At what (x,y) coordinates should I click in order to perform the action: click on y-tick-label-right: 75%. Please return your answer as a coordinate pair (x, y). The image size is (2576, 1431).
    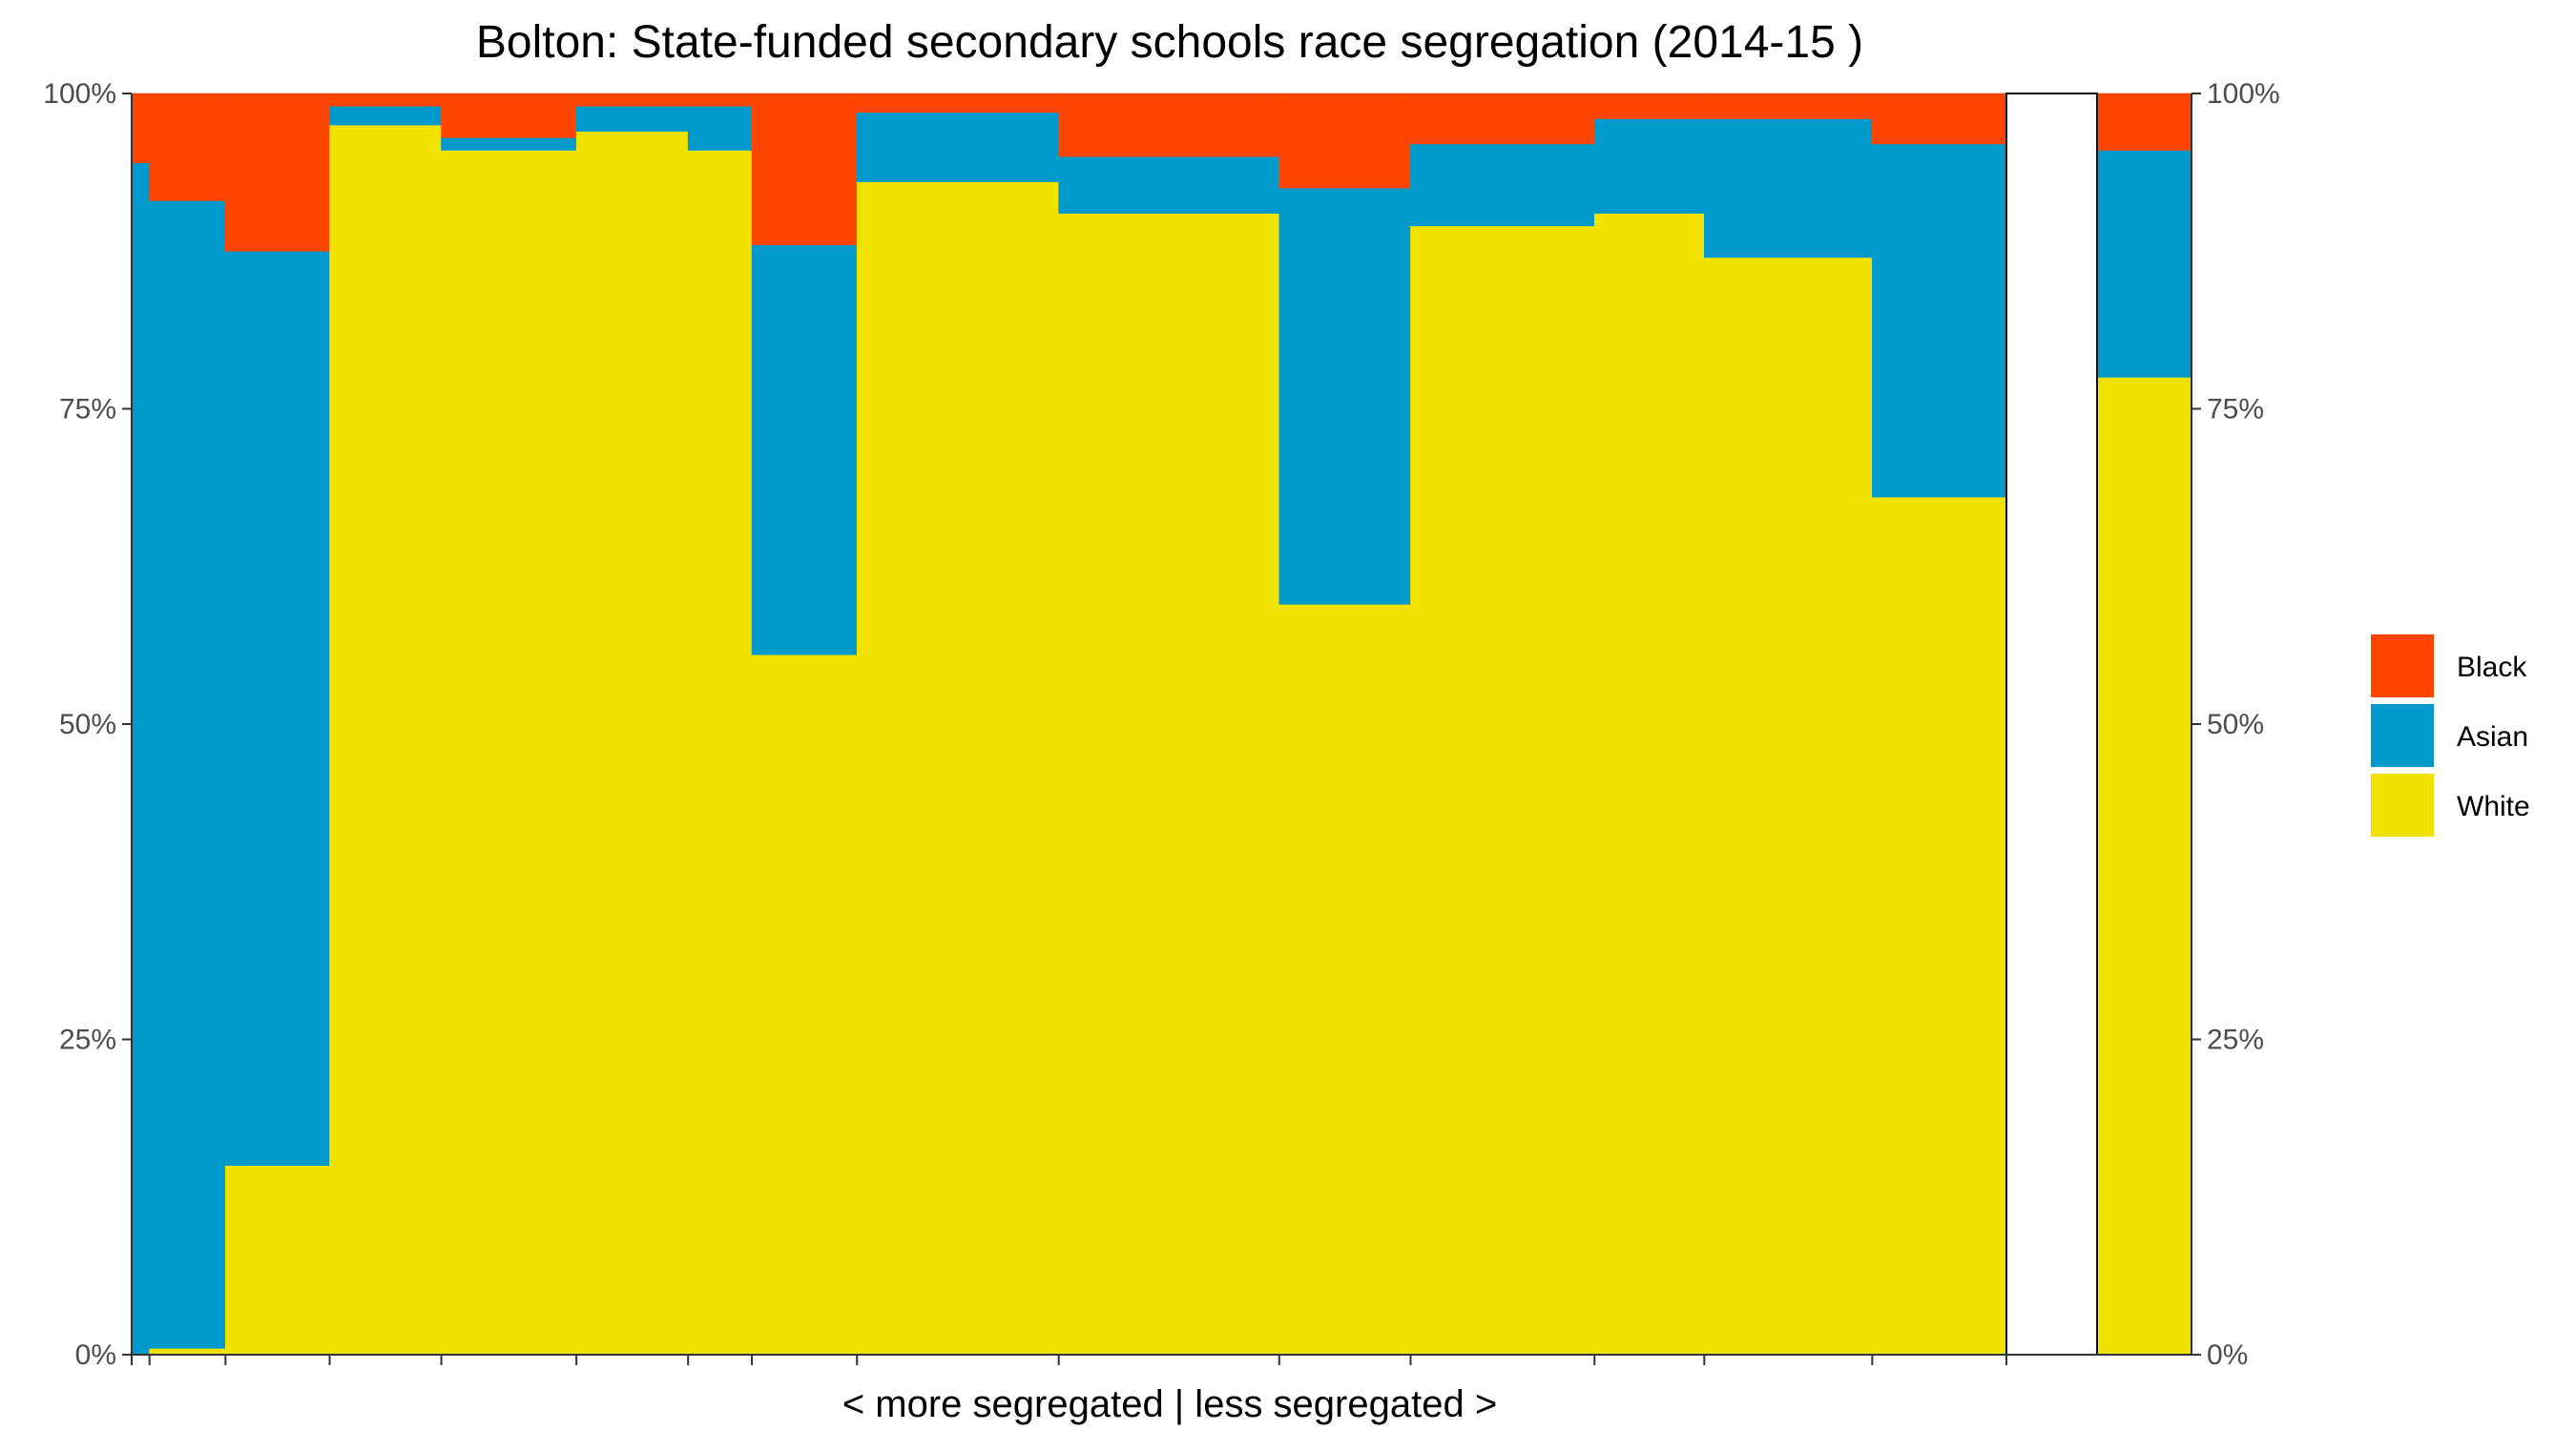
    Looking at the image, I should click on (2235, 409).